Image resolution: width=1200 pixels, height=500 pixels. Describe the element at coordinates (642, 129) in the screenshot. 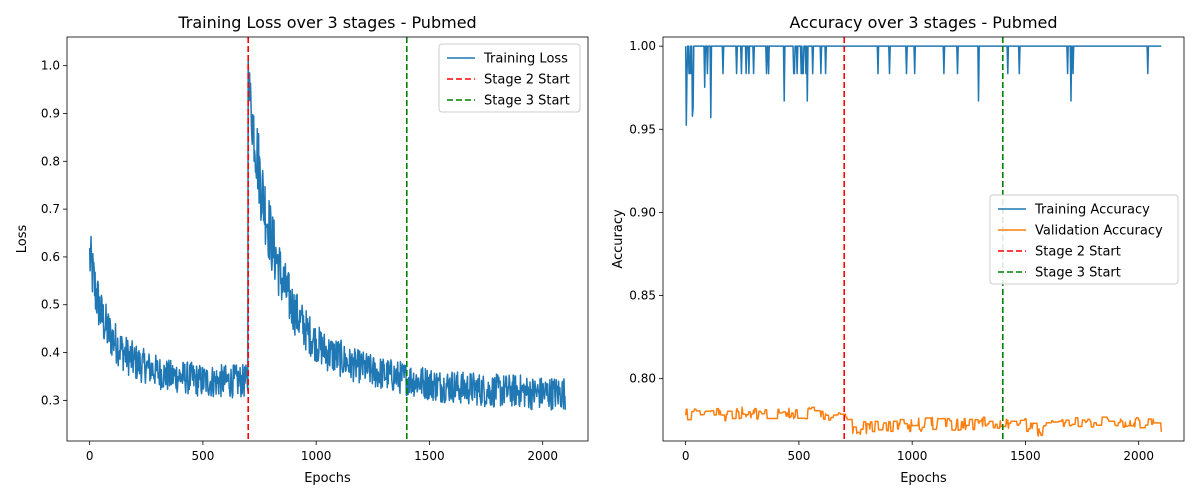

I see `y-tick-label: 0.95` at that location.